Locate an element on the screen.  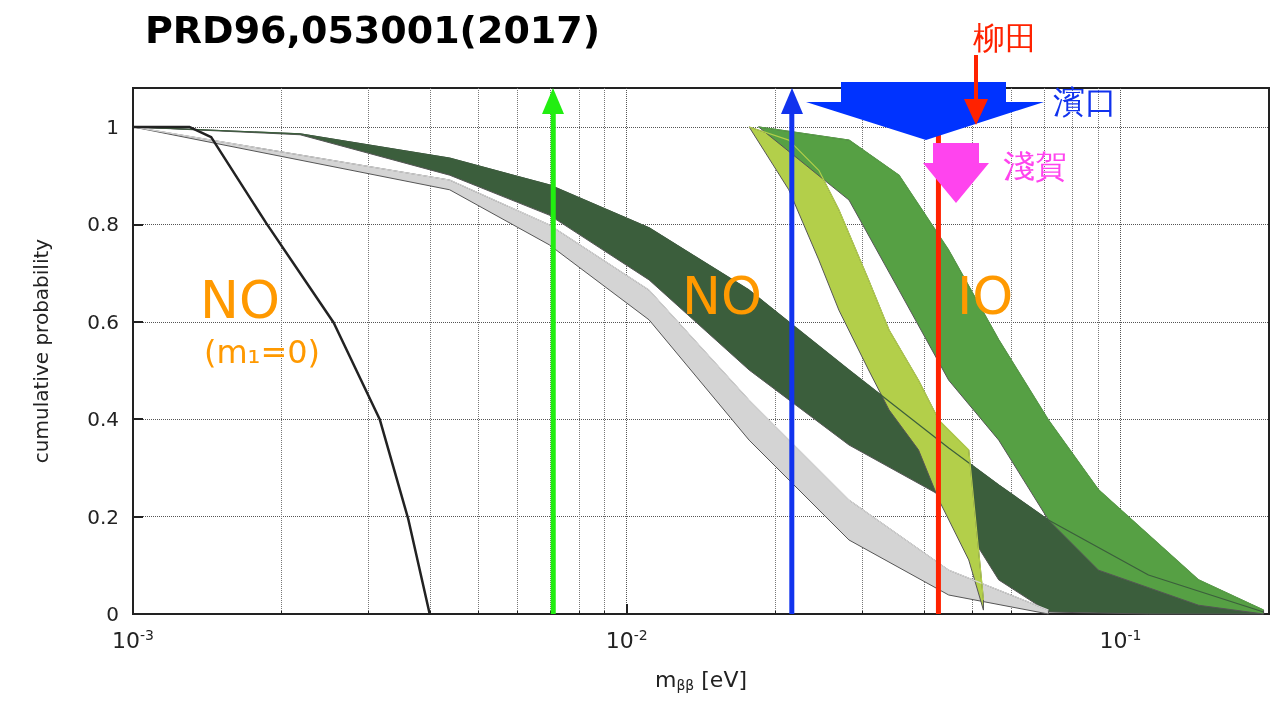
y-tick-label: 0.4 is located at coordinates (103, 419).